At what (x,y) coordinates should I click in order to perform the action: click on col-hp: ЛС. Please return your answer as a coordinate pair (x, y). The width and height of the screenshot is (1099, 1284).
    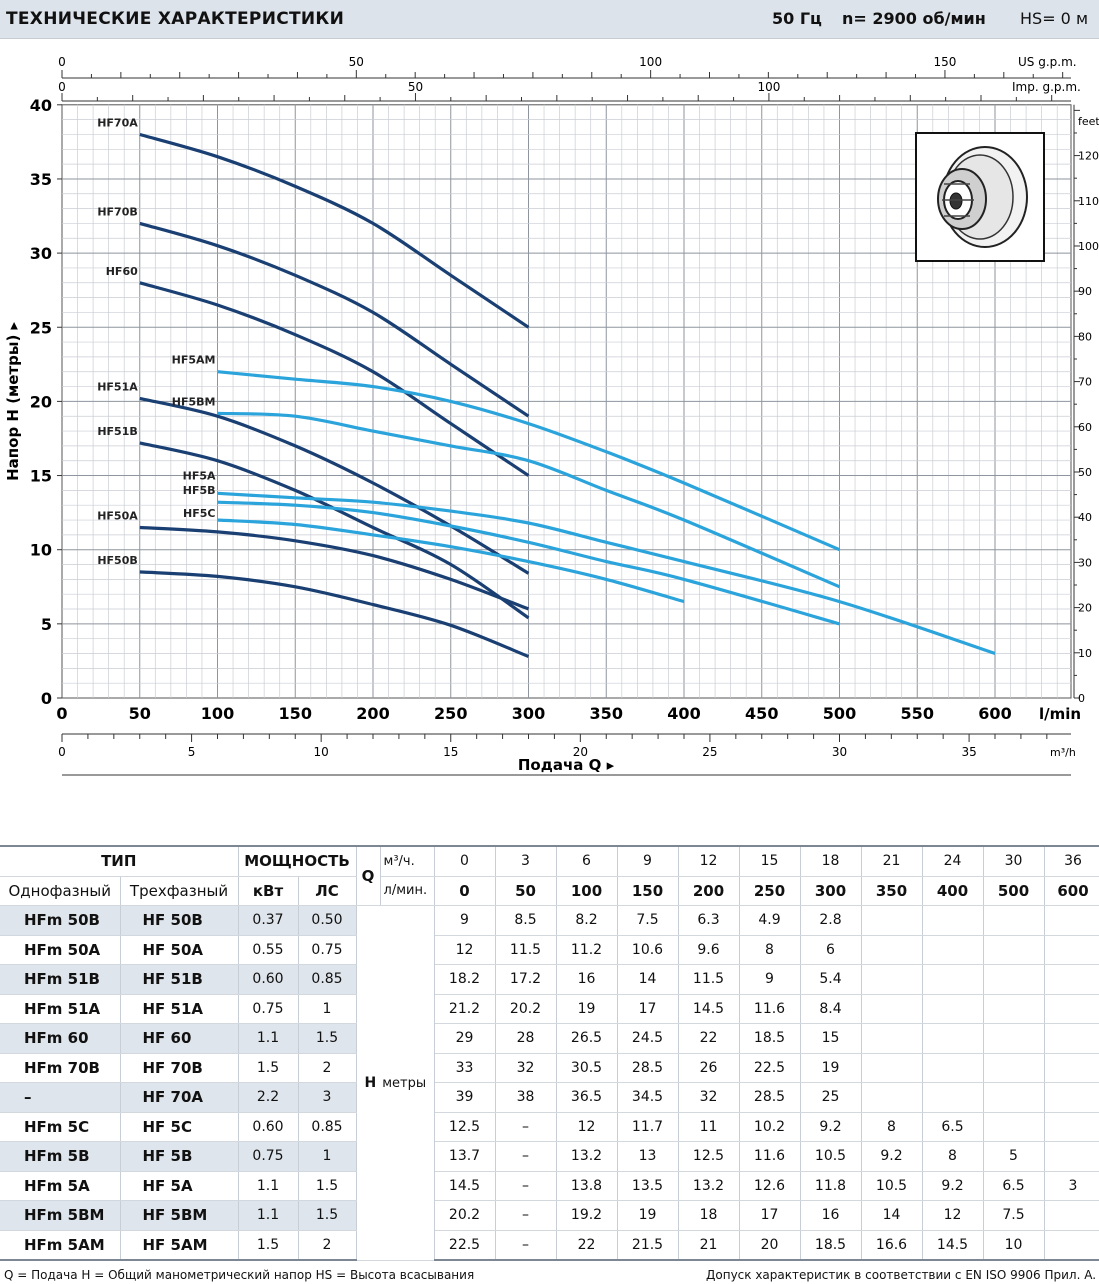
    Looking at the image, I should click on (327, 891).